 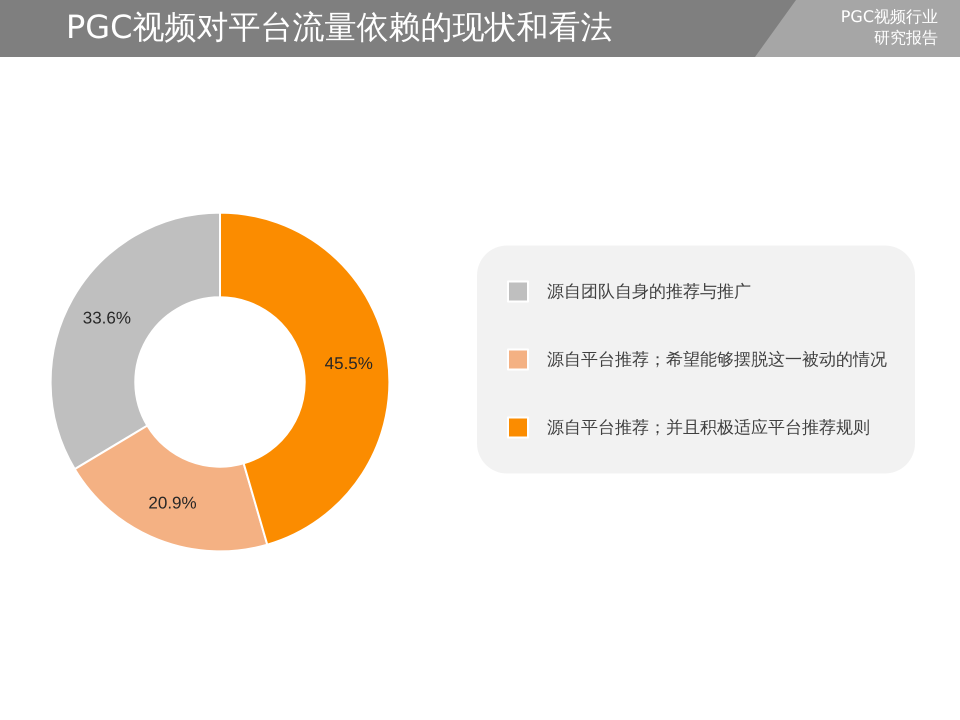 I want to click on chart-title: PGC视频对平台流量依赖的现状和看法, so click(x=339, y=27).